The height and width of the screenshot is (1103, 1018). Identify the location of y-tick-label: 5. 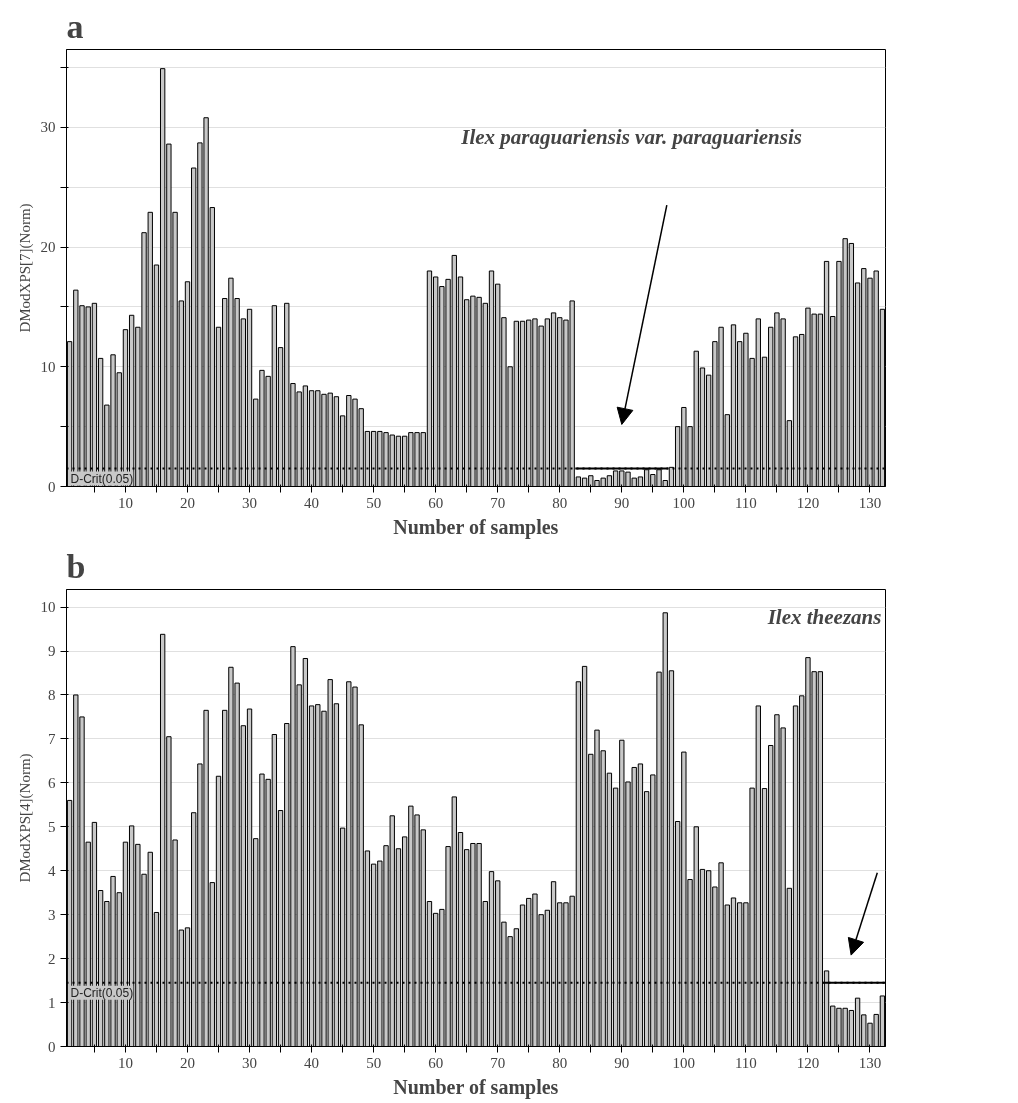
(52, 826).